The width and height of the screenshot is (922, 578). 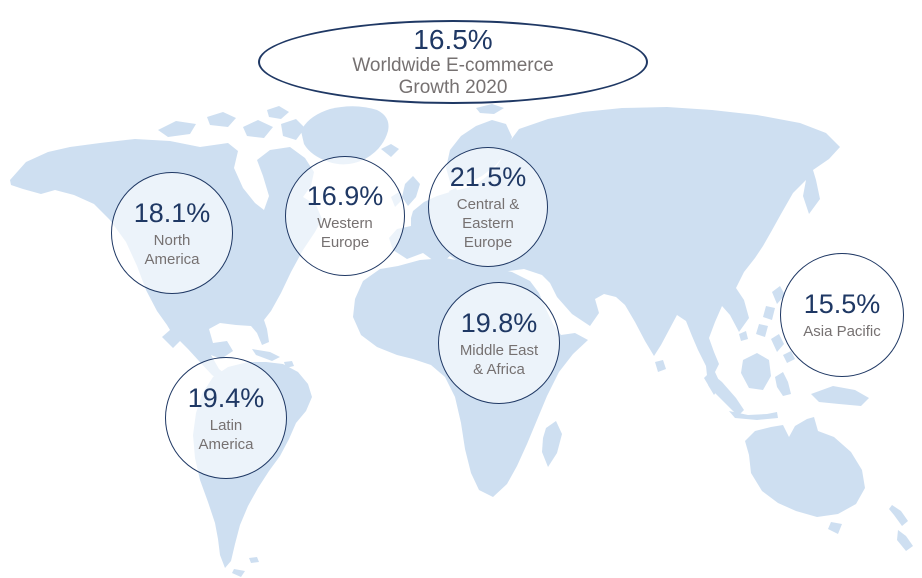 What do you see at coordinates (499, 350) in the screenshot?
I see `region-label-line: Middle East` at bounding box center [499, 350].